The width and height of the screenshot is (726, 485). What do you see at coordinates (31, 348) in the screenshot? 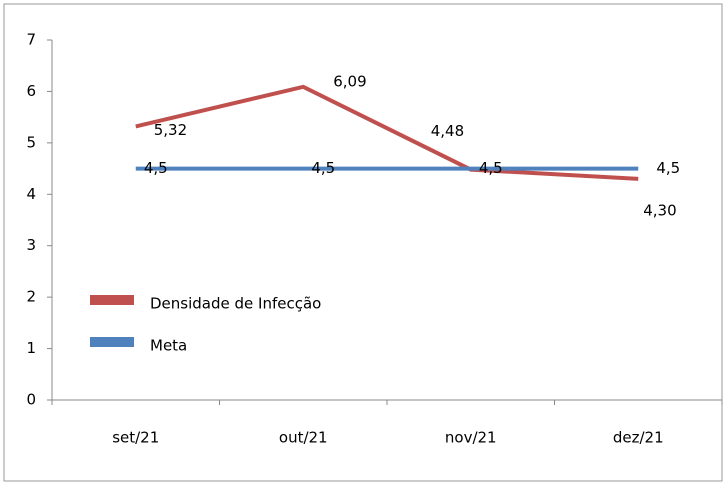
I see `y-tick-label: 1` at bounding box center [31, 348].